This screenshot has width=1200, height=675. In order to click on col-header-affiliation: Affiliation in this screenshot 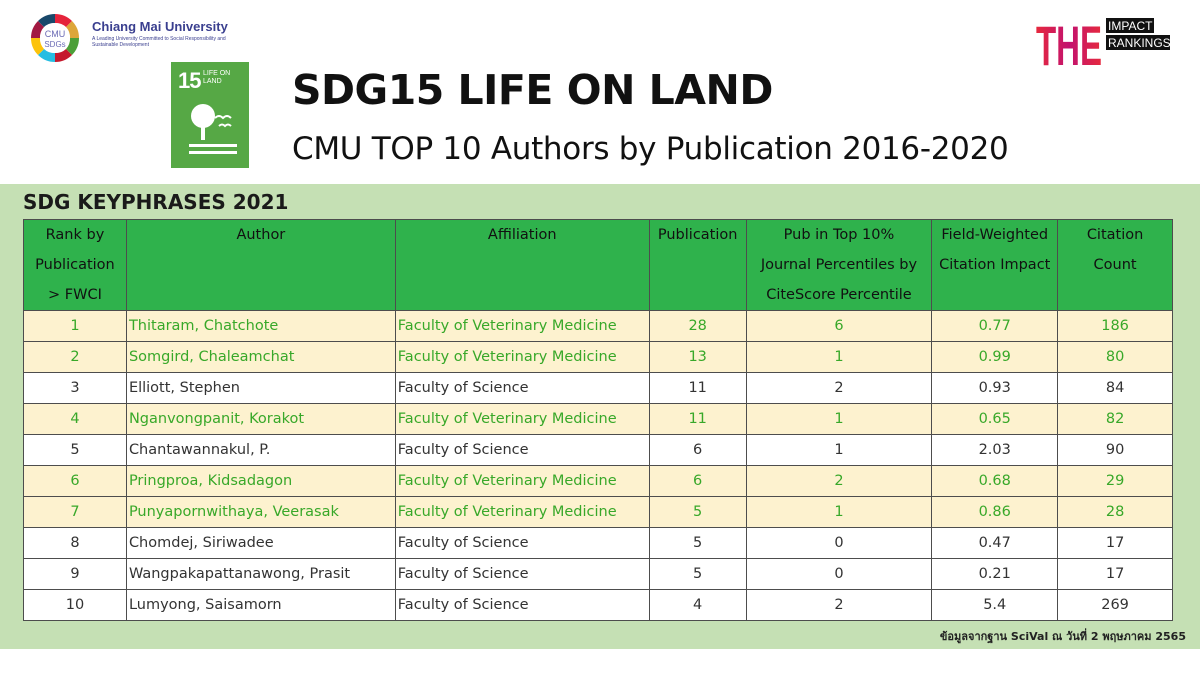, I will do `click(522, 265)`.